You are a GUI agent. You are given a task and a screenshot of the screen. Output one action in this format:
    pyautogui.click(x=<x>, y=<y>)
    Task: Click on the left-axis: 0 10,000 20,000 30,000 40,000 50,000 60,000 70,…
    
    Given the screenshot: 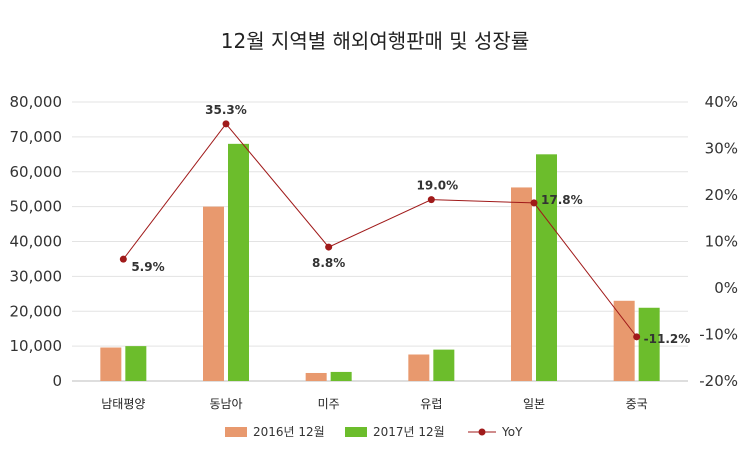 What is the action you would take?
    pyautogui.click(x=36, y=241)
    